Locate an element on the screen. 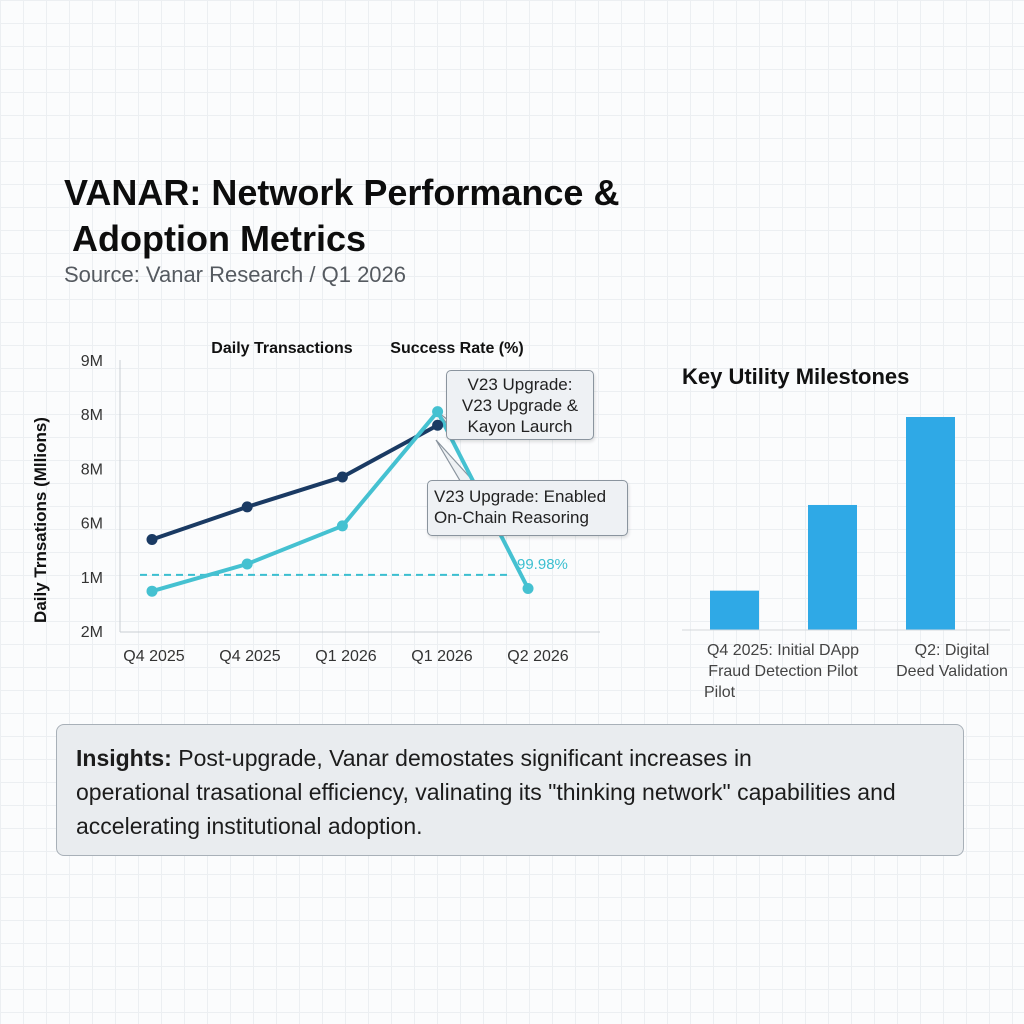 The height and width of the screenshot is (1024, 1024). milestones-title: Key Utility Milestones is located at coordinates (796, 376).